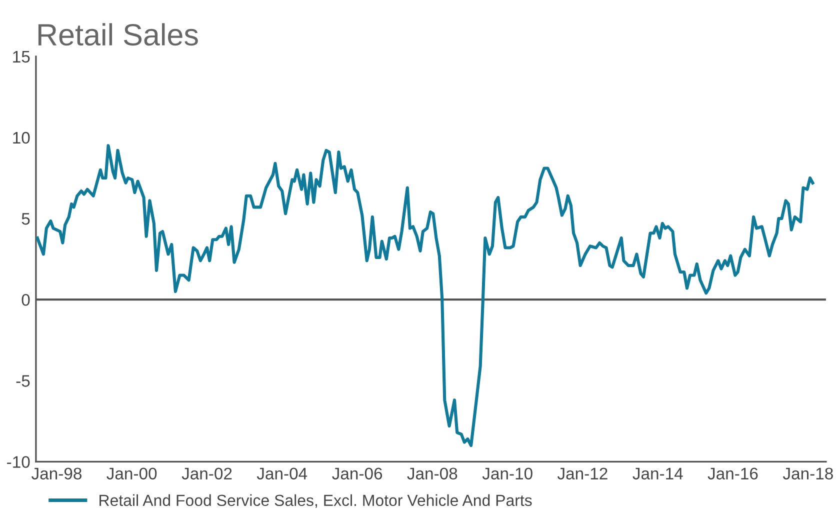 This screenshot has width=836, height=513. What do you see at coordinates (57, 474) in the screenshot?
I see `x-tick-label: Jan-98` at bounding box center [57, 474].